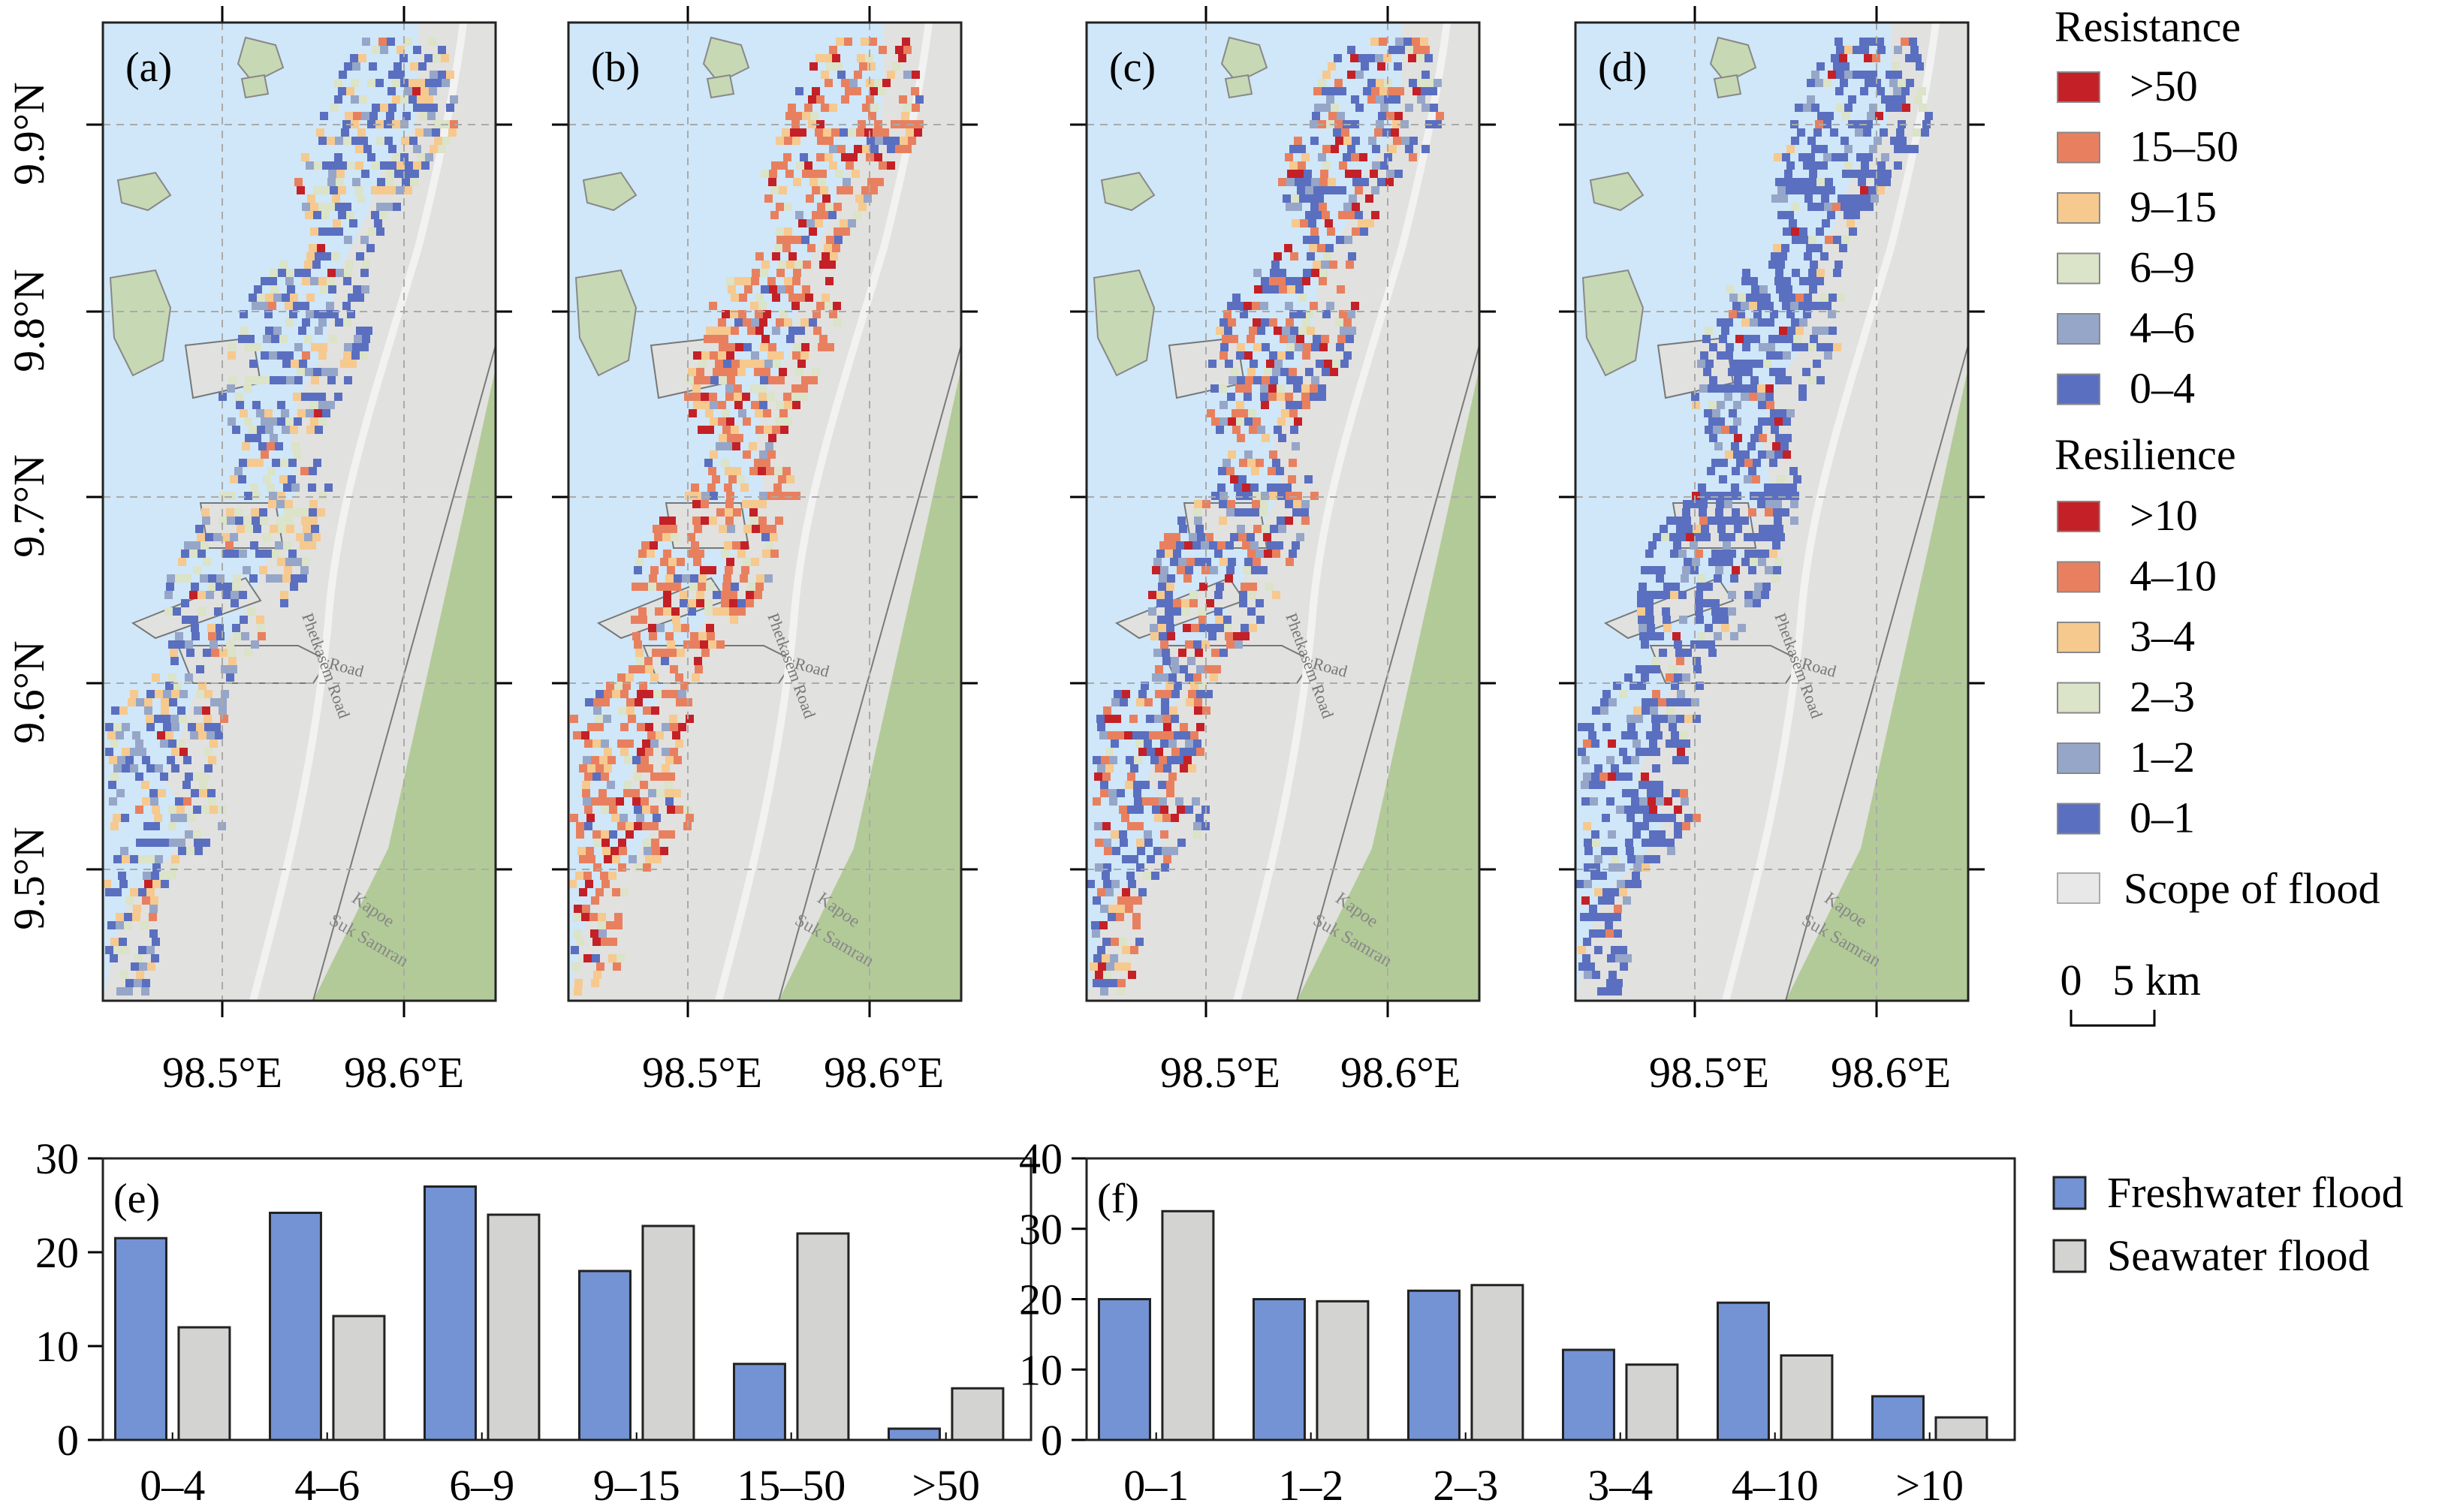 The image size is (2448, 1512). I want to click on lon-tick-label: 98.5°E, so click(222, 1073).